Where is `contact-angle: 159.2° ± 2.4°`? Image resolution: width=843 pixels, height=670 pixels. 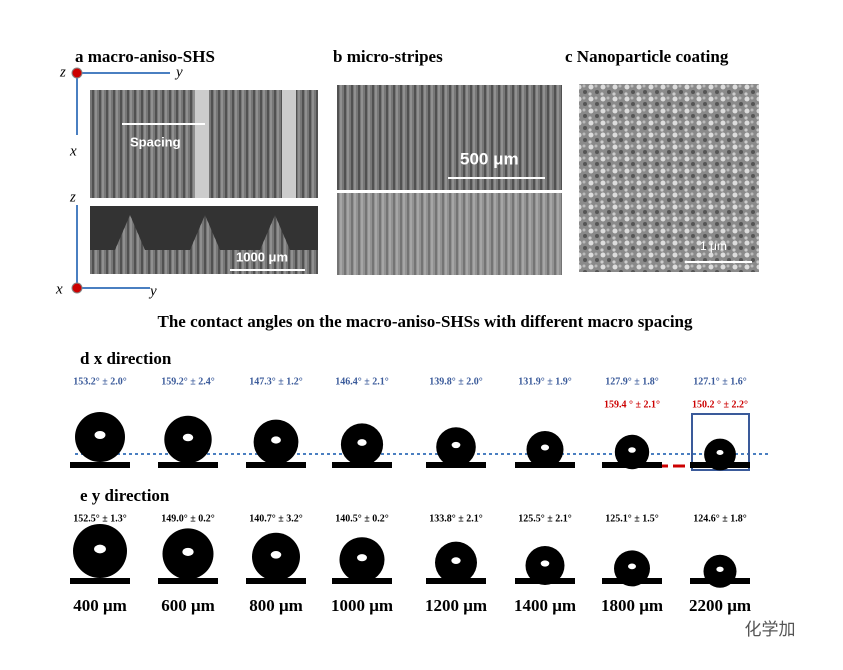 contact-angle: 159.2° ± 2.4° is located at coordinates (188, 381).